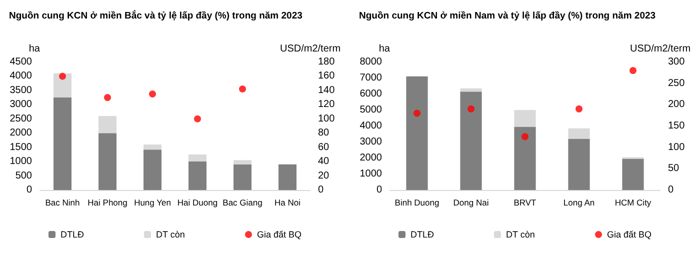 This screenshot has height=276, width=700. What do you see at coordinates (197, 203) in the screenshot?
I see `x-tick-label: Hai Duong` at bounding box center [197, 203].